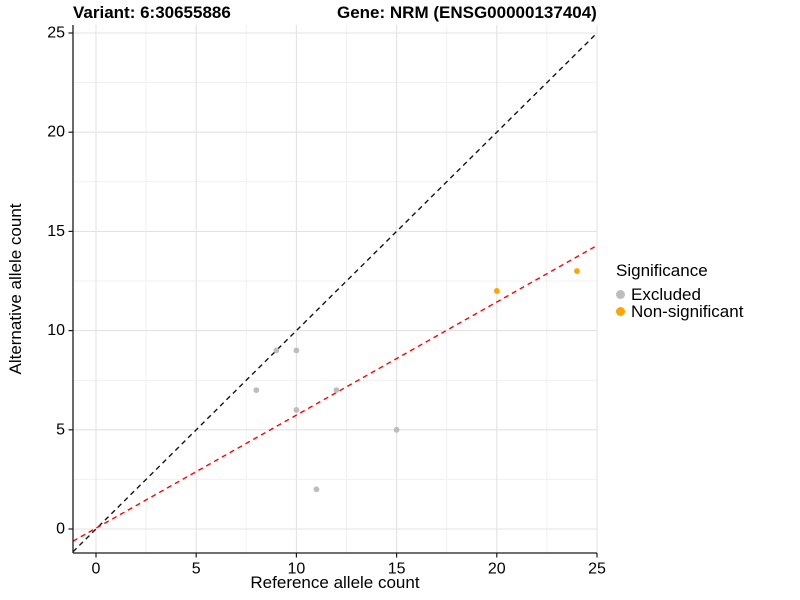 This screenshot has width=800, height=600. I want to click on legend-title: Significance, so click(662, 270).